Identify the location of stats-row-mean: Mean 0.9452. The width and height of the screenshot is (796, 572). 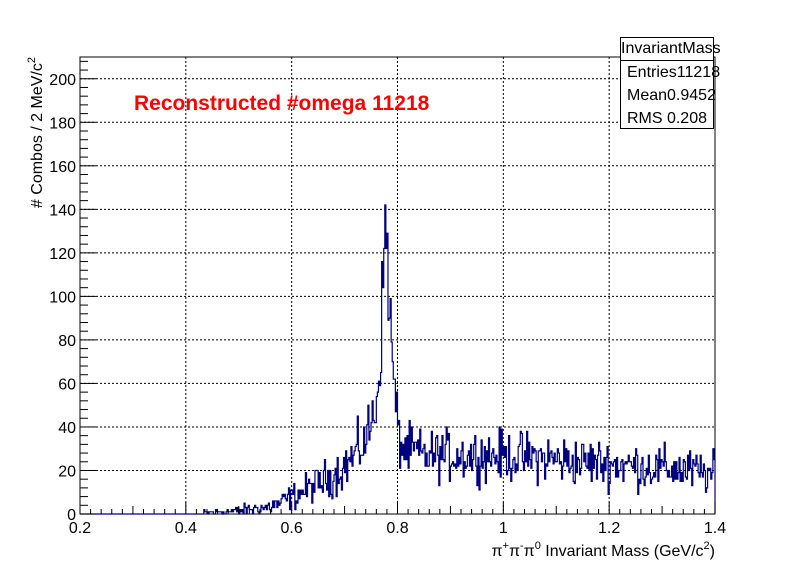
(668, 95).